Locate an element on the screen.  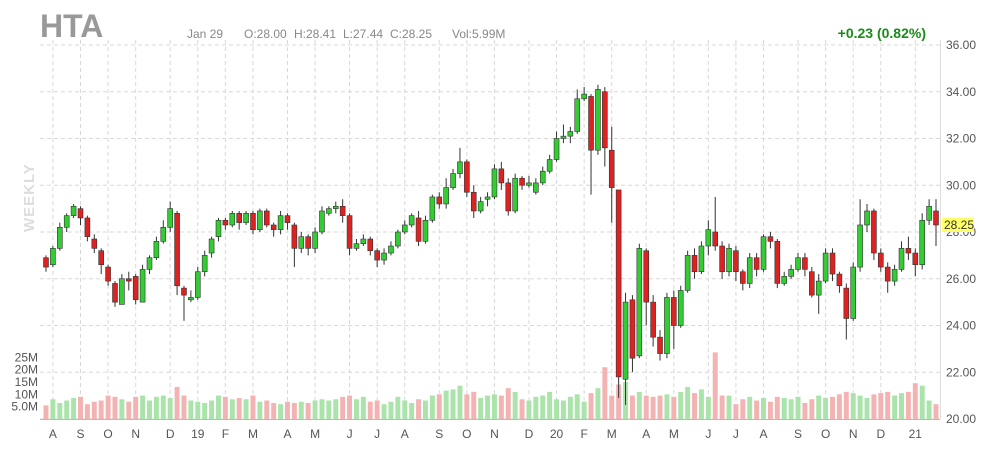
volume-tick-label: 20M is located at coordinates (26, 370).